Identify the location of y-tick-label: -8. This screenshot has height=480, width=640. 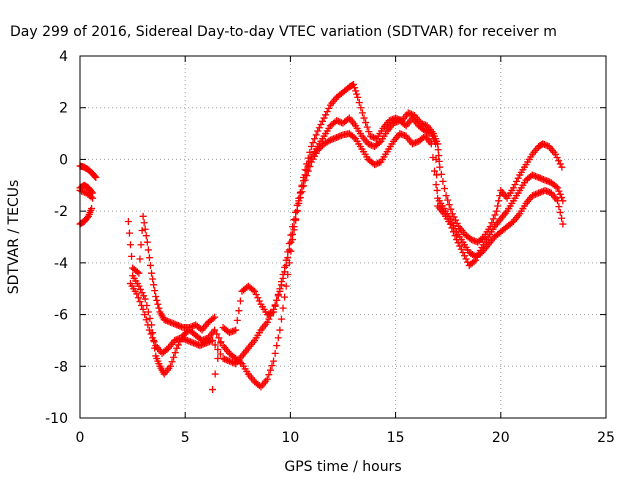
(61, 367).